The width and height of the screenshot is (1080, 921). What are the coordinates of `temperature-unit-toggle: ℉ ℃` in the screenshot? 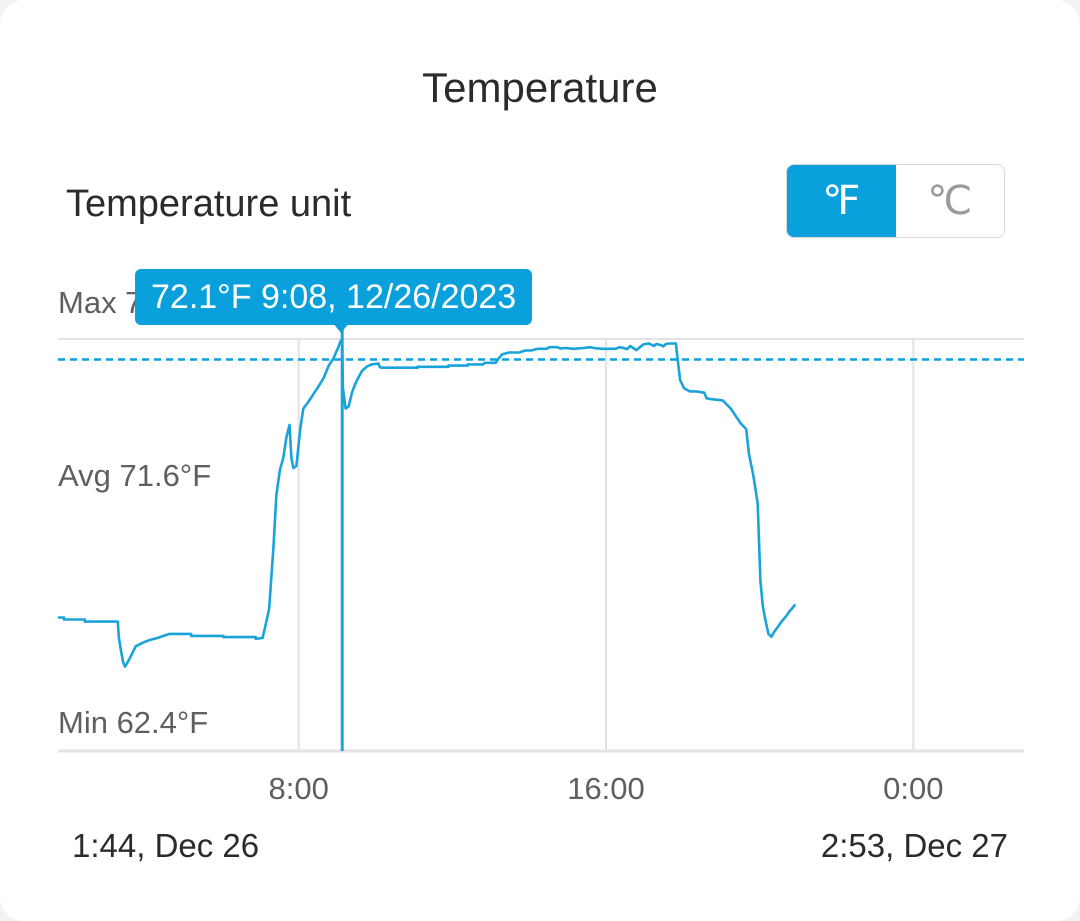 It's located at (895, 201).